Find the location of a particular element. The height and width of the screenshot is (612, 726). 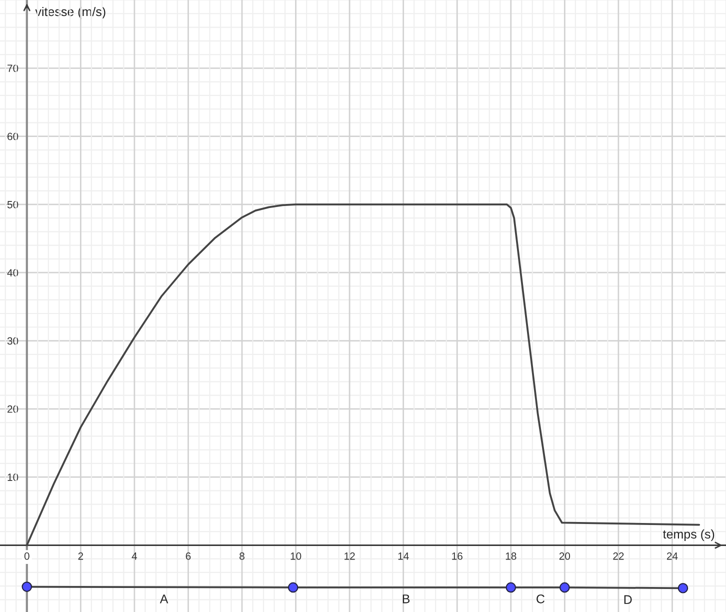

x-tick-label: 12 is located at coordinates (349, 556).